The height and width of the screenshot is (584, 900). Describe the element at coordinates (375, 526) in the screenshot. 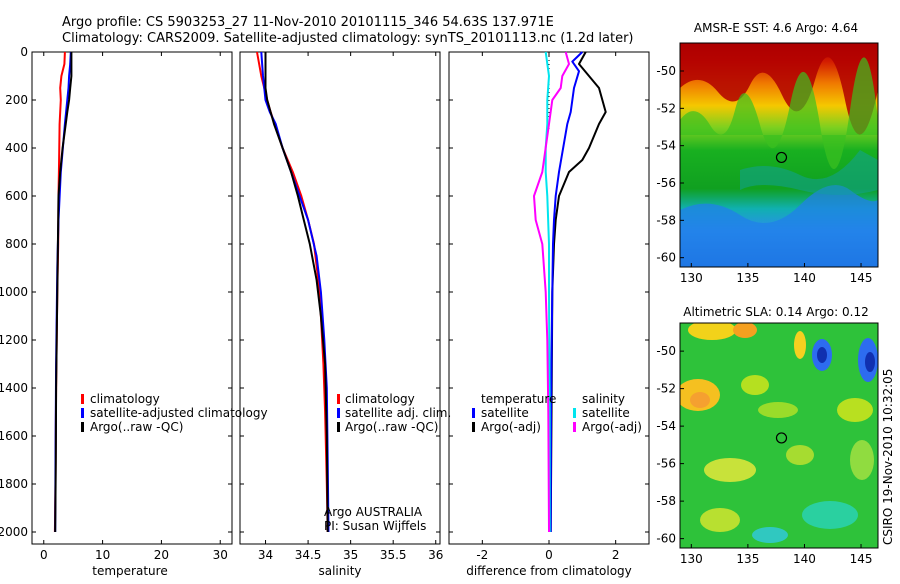

I see `credit-pi: PI: Susan Wijffels` at that location.